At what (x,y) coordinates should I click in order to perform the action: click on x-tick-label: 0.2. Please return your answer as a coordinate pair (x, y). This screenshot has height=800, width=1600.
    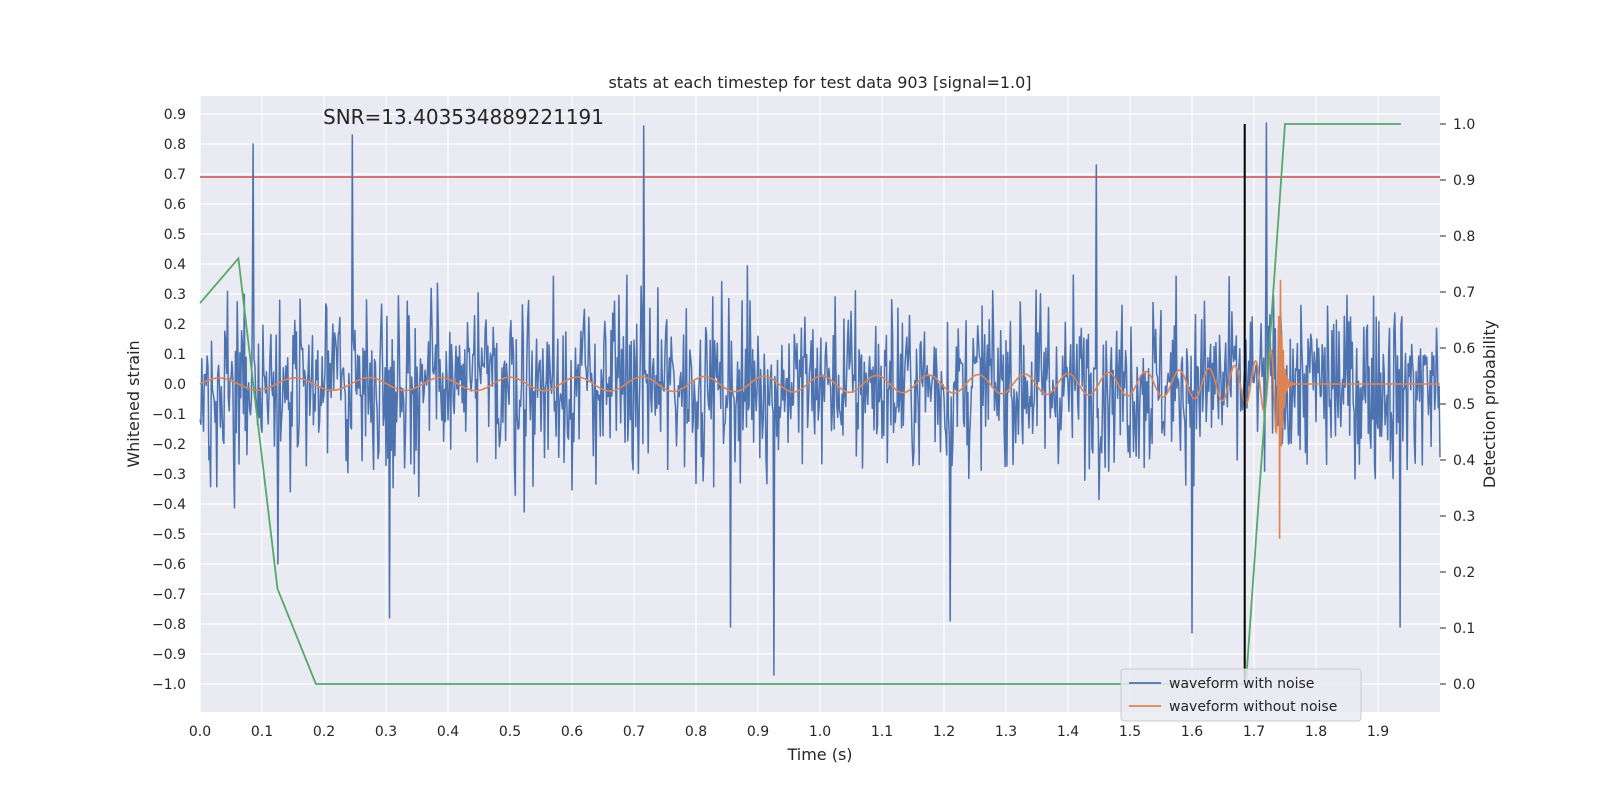
    Looking at the image, I should click on (324, 732).